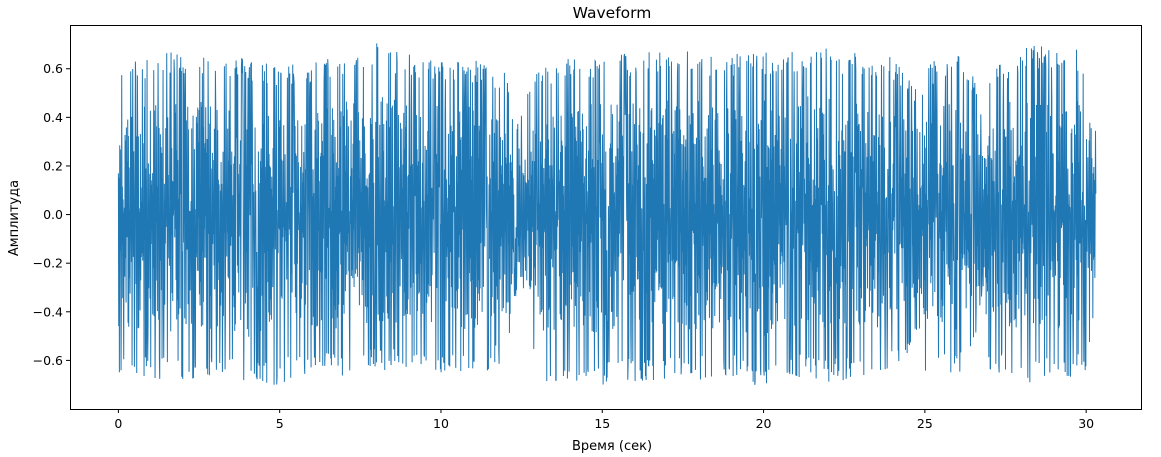 The height and width of the screenshot is (457, 1161). What do you see at coordinates (118, 423) in the screenshot?
I see `x-tick-label: 0` at bounding box center [118, 423].